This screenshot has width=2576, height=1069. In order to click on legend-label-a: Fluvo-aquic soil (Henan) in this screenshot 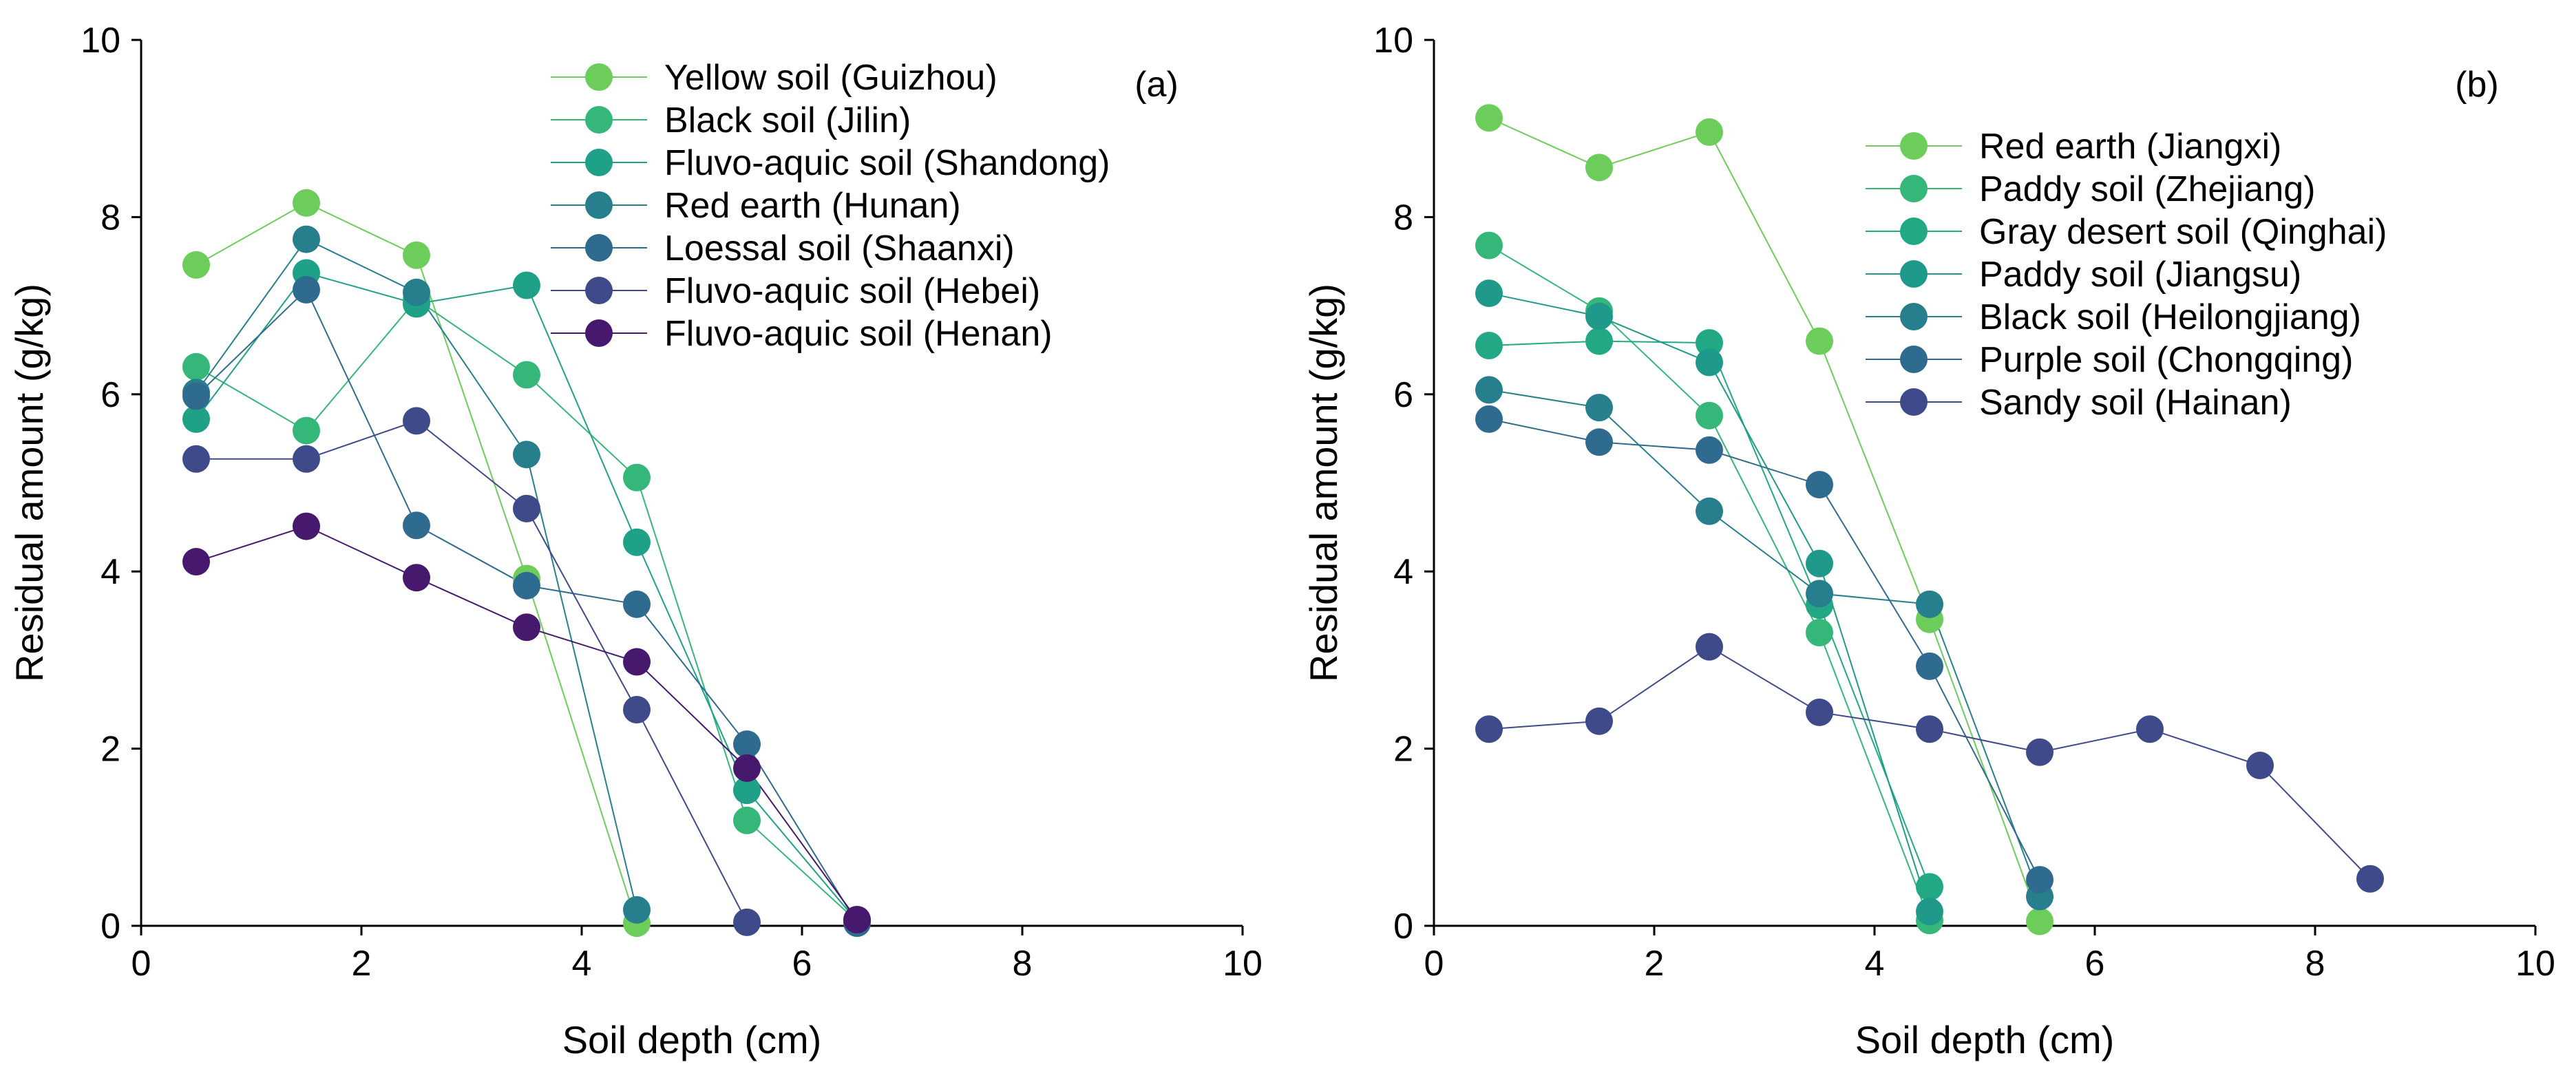, I will do `click(859, 334)`.